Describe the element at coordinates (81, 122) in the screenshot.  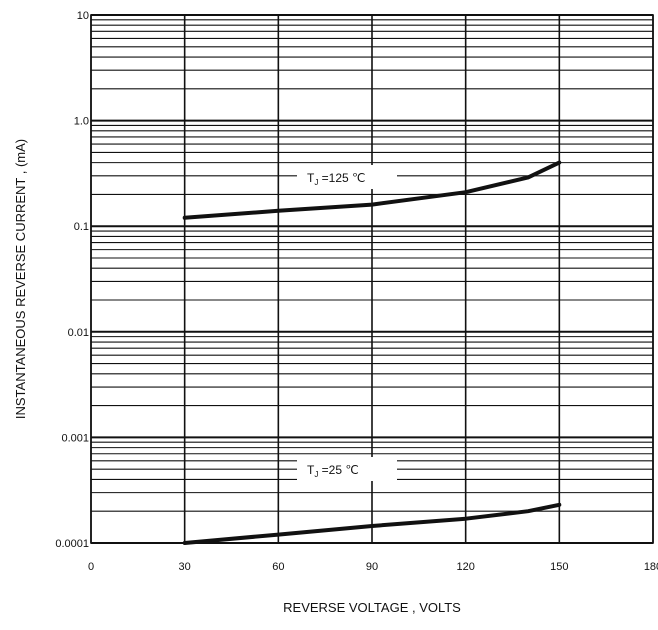
I see `y-tick-label: 1.0` at that location.